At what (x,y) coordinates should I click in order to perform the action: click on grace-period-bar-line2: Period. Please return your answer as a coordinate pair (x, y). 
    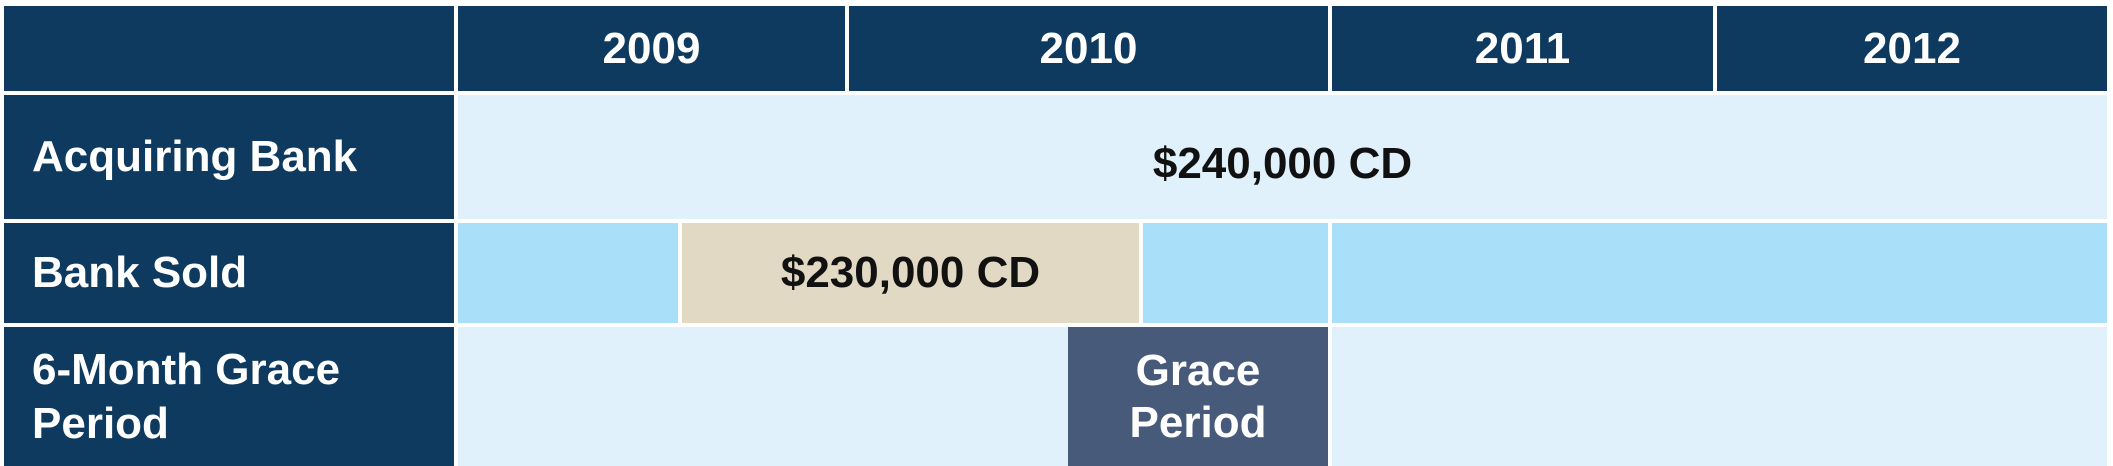
    Looking at the image, I should click on (1198, 422).